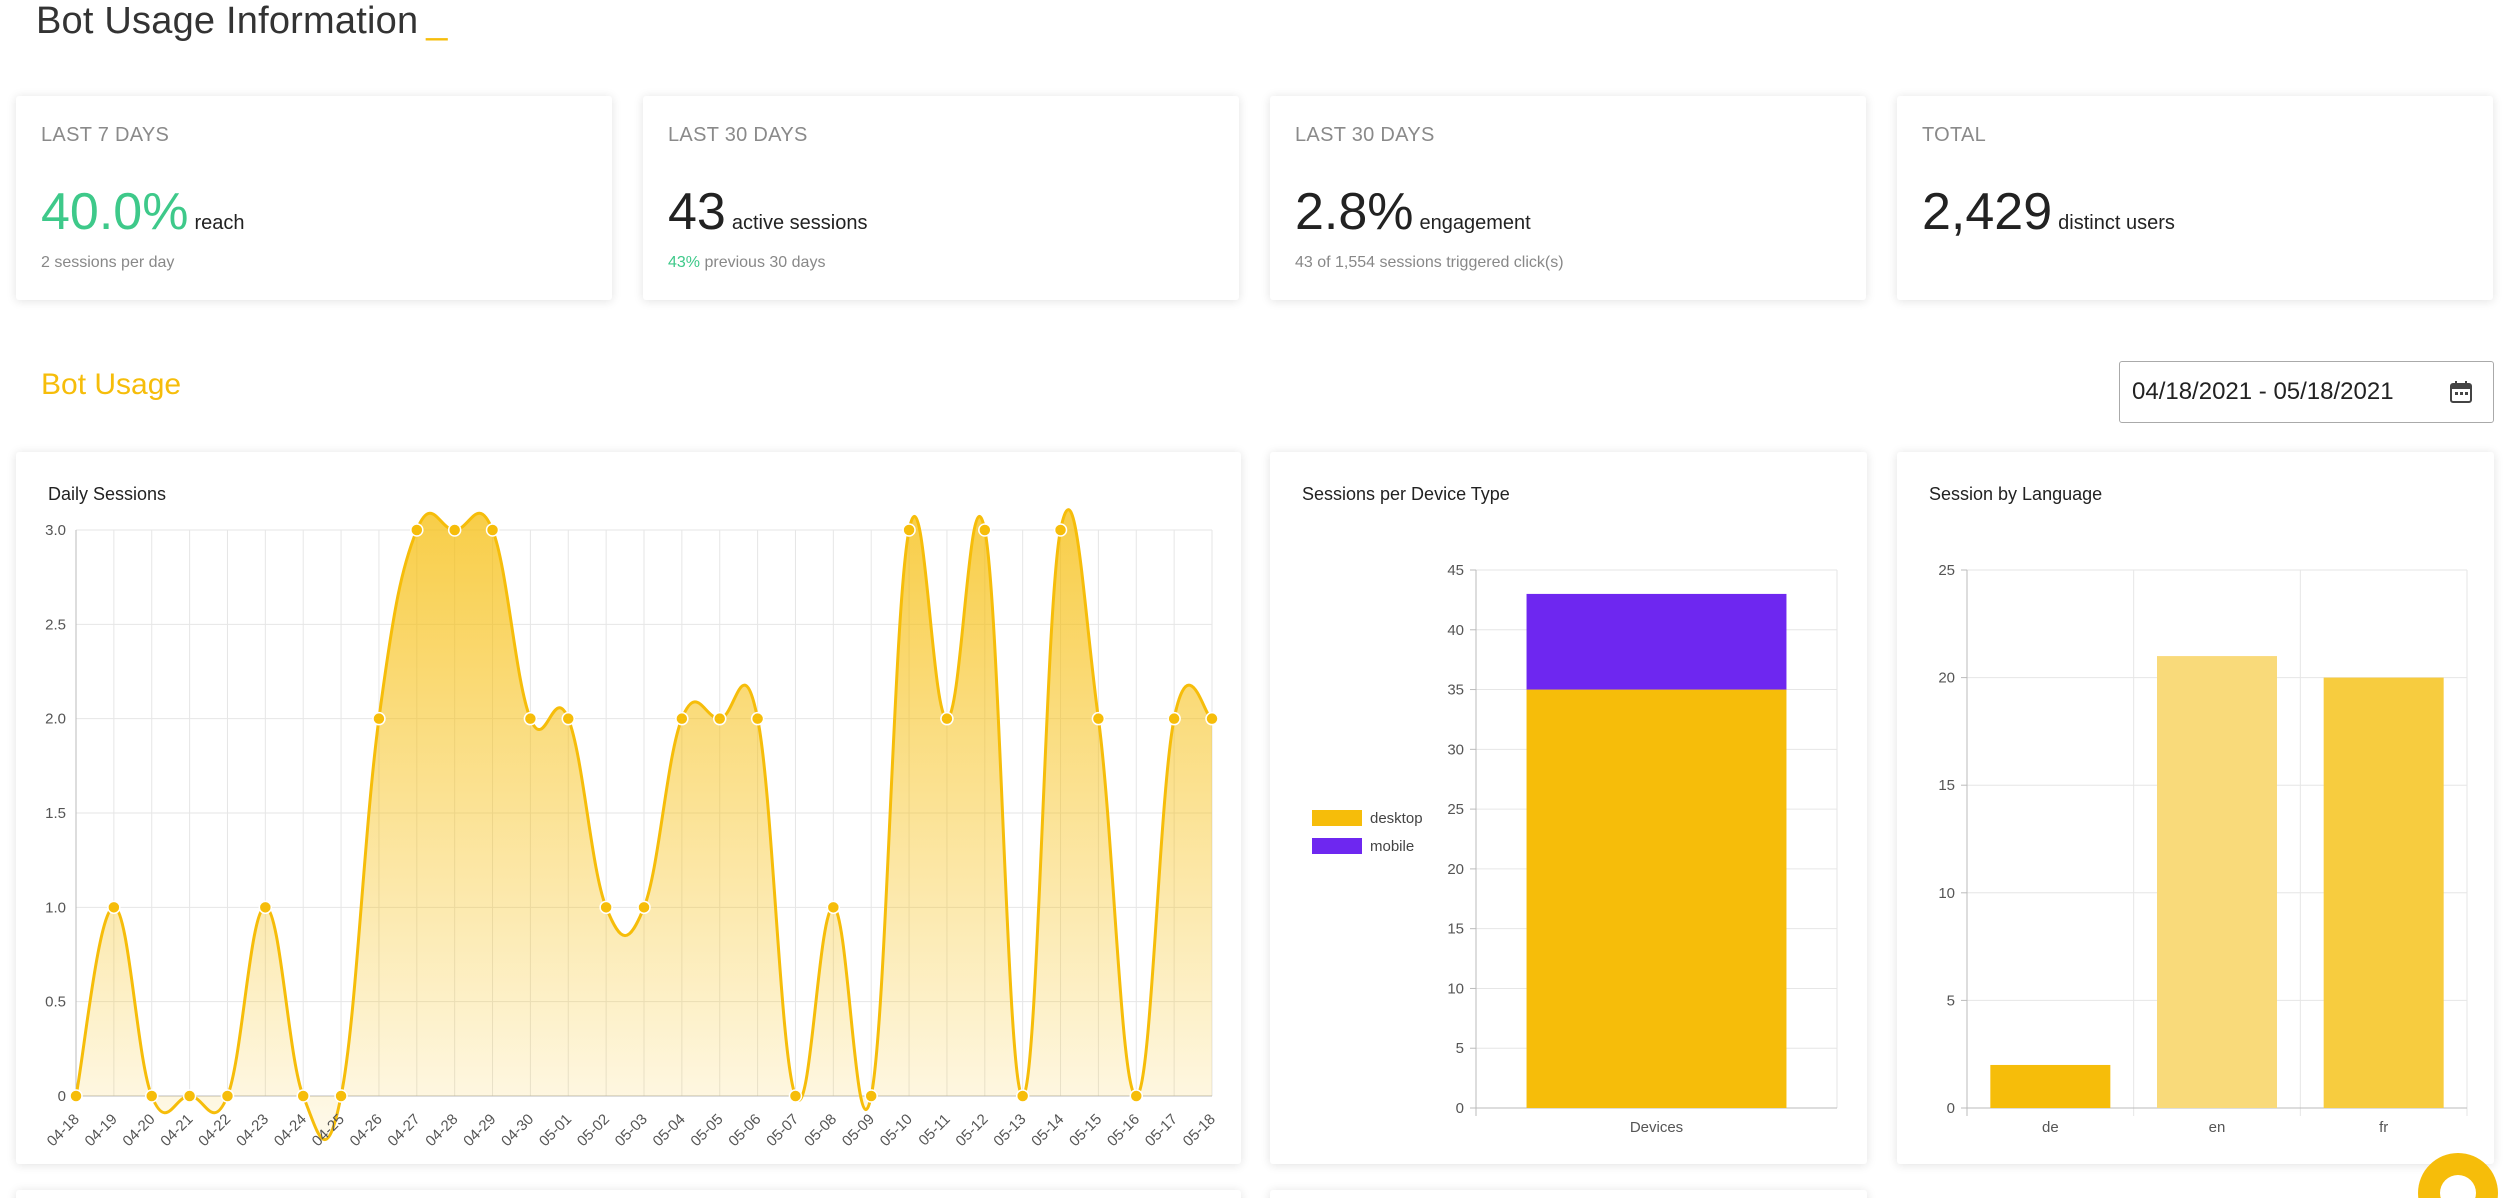  What do you see at coordinates (2217, 882) in the screenshot?
I see `bar-en` at bounding box center [2217, 882].